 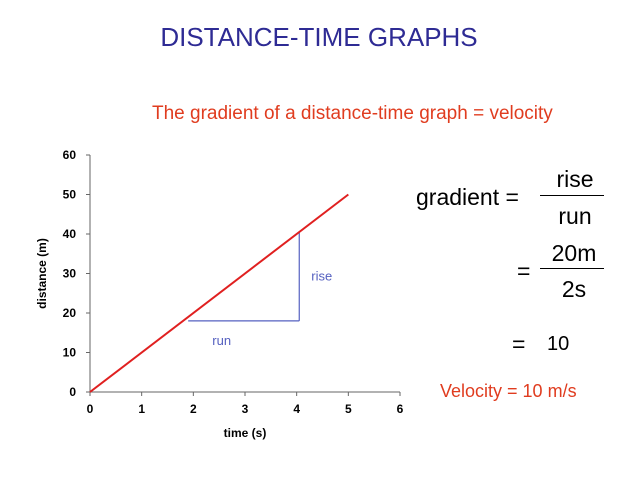 What do you see at coordinates (70, 274) in the screenshot?
I see `y-tick-label: 30` at bounding box center [70, 274].